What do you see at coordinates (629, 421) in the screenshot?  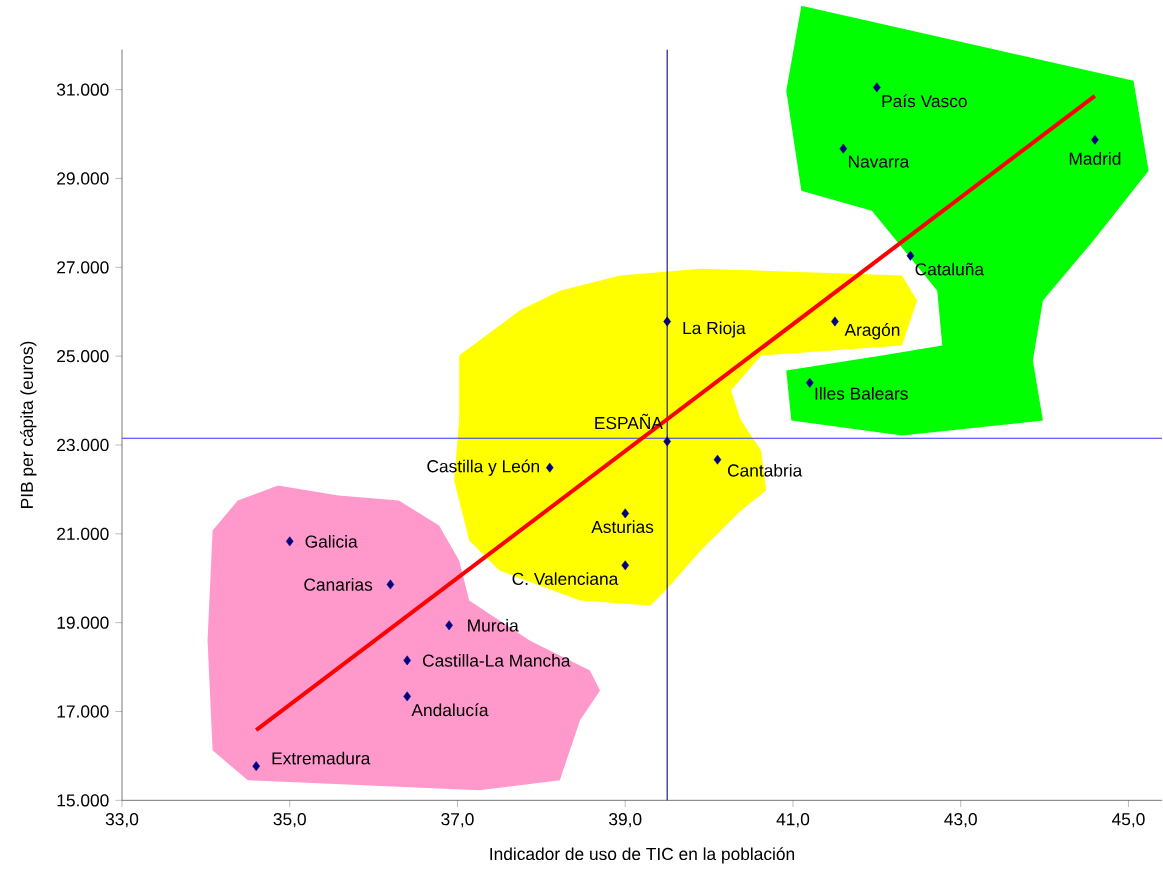 I see `annotation: ESPAÑA` at bounding box center [629, 421].